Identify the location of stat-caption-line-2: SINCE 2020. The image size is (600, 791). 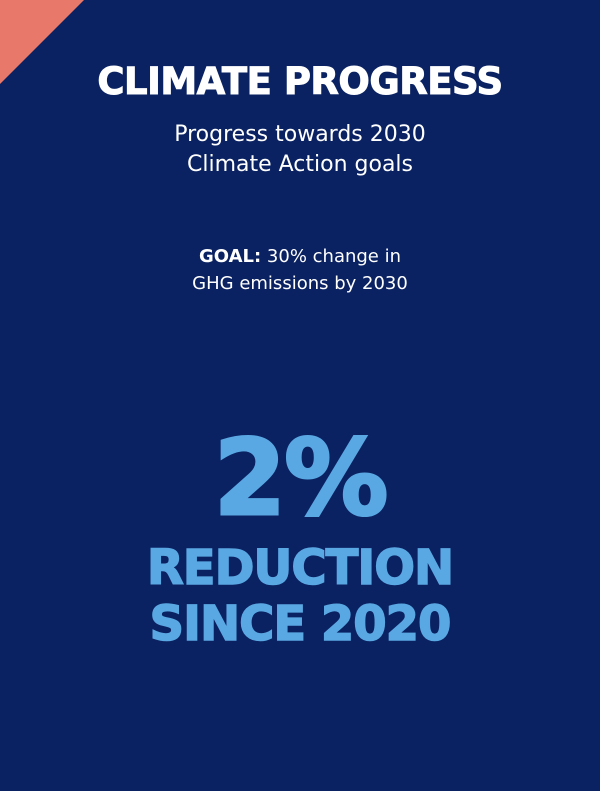
(300, 624).